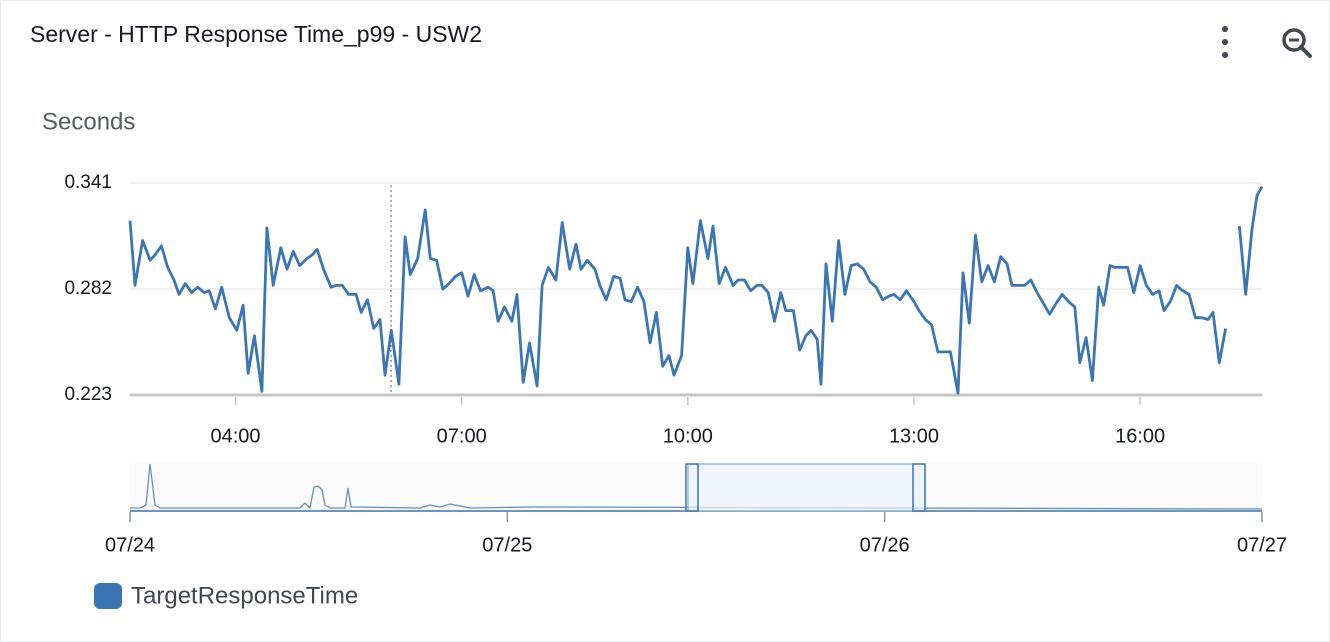  What do you see at coordinates (1140, 436) in the screenshot?
I see `x-tick-label: 16:00` at bounding box center [1140, 436].